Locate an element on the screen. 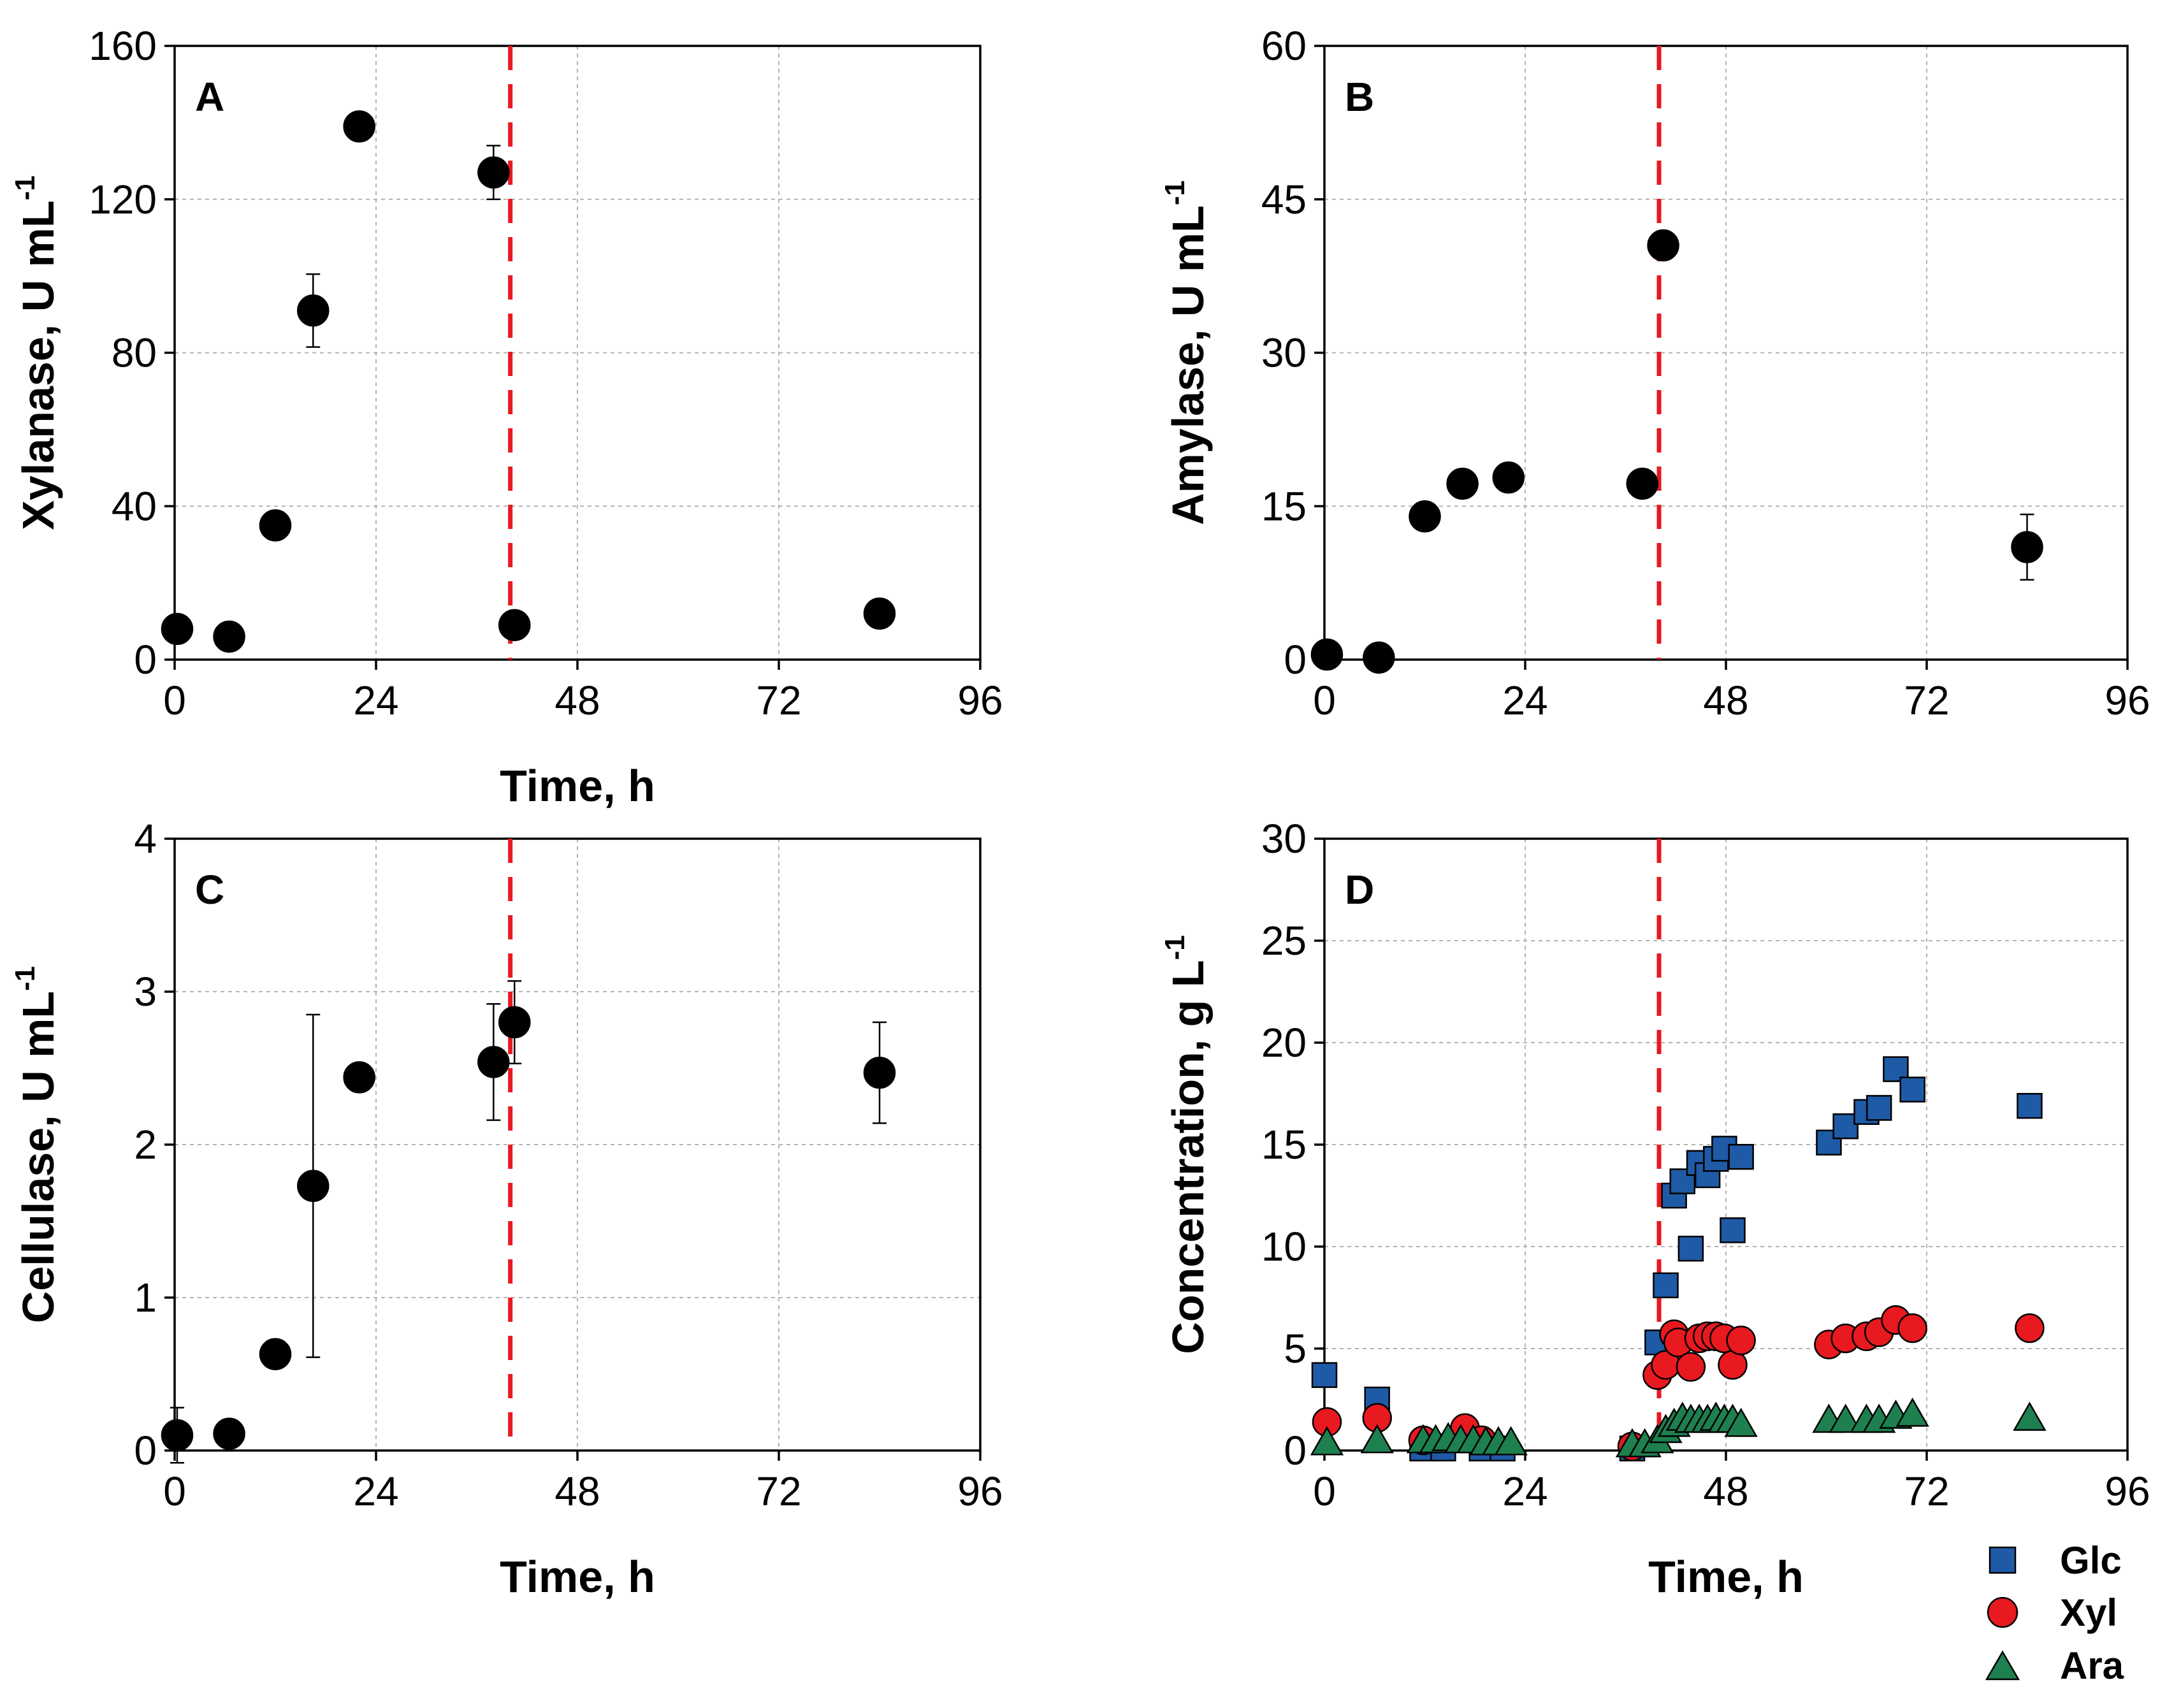 The width and height of the screenshot is (2167, 1708). panel-d-series-ara is located at coordinates (1679, 1427).